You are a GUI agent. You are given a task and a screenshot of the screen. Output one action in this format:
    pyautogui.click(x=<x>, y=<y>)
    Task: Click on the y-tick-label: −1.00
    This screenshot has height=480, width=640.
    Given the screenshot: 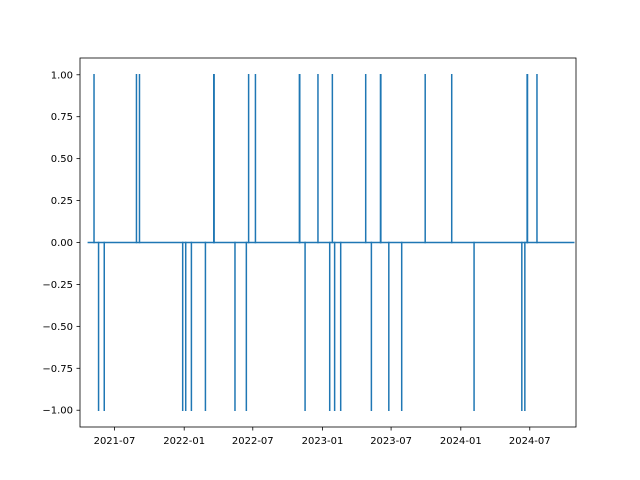 What is the action you would take?
    pyautogui.click(x=57, y=411)
    